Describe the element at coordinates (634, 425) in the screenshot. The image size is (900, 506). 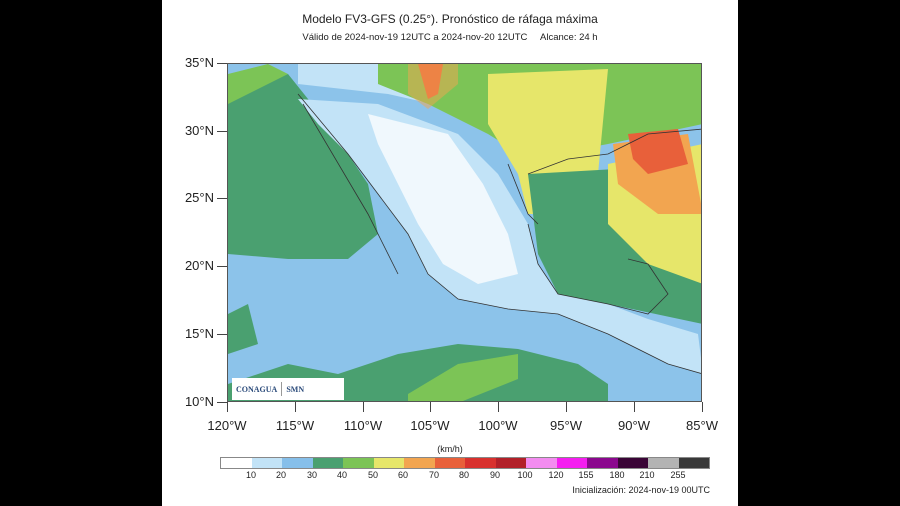
I see `x-tick-label: 90°W` at that location.